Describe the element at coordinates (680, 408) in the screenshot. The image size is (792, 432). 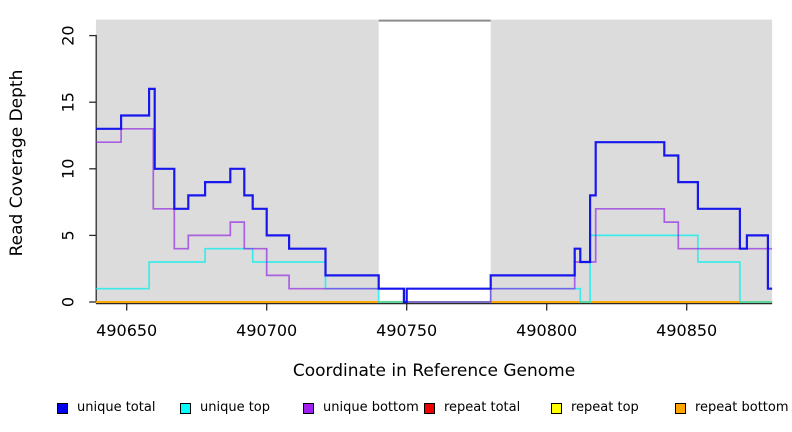
I see `legend-swatch-repeat-bottom` at that location.